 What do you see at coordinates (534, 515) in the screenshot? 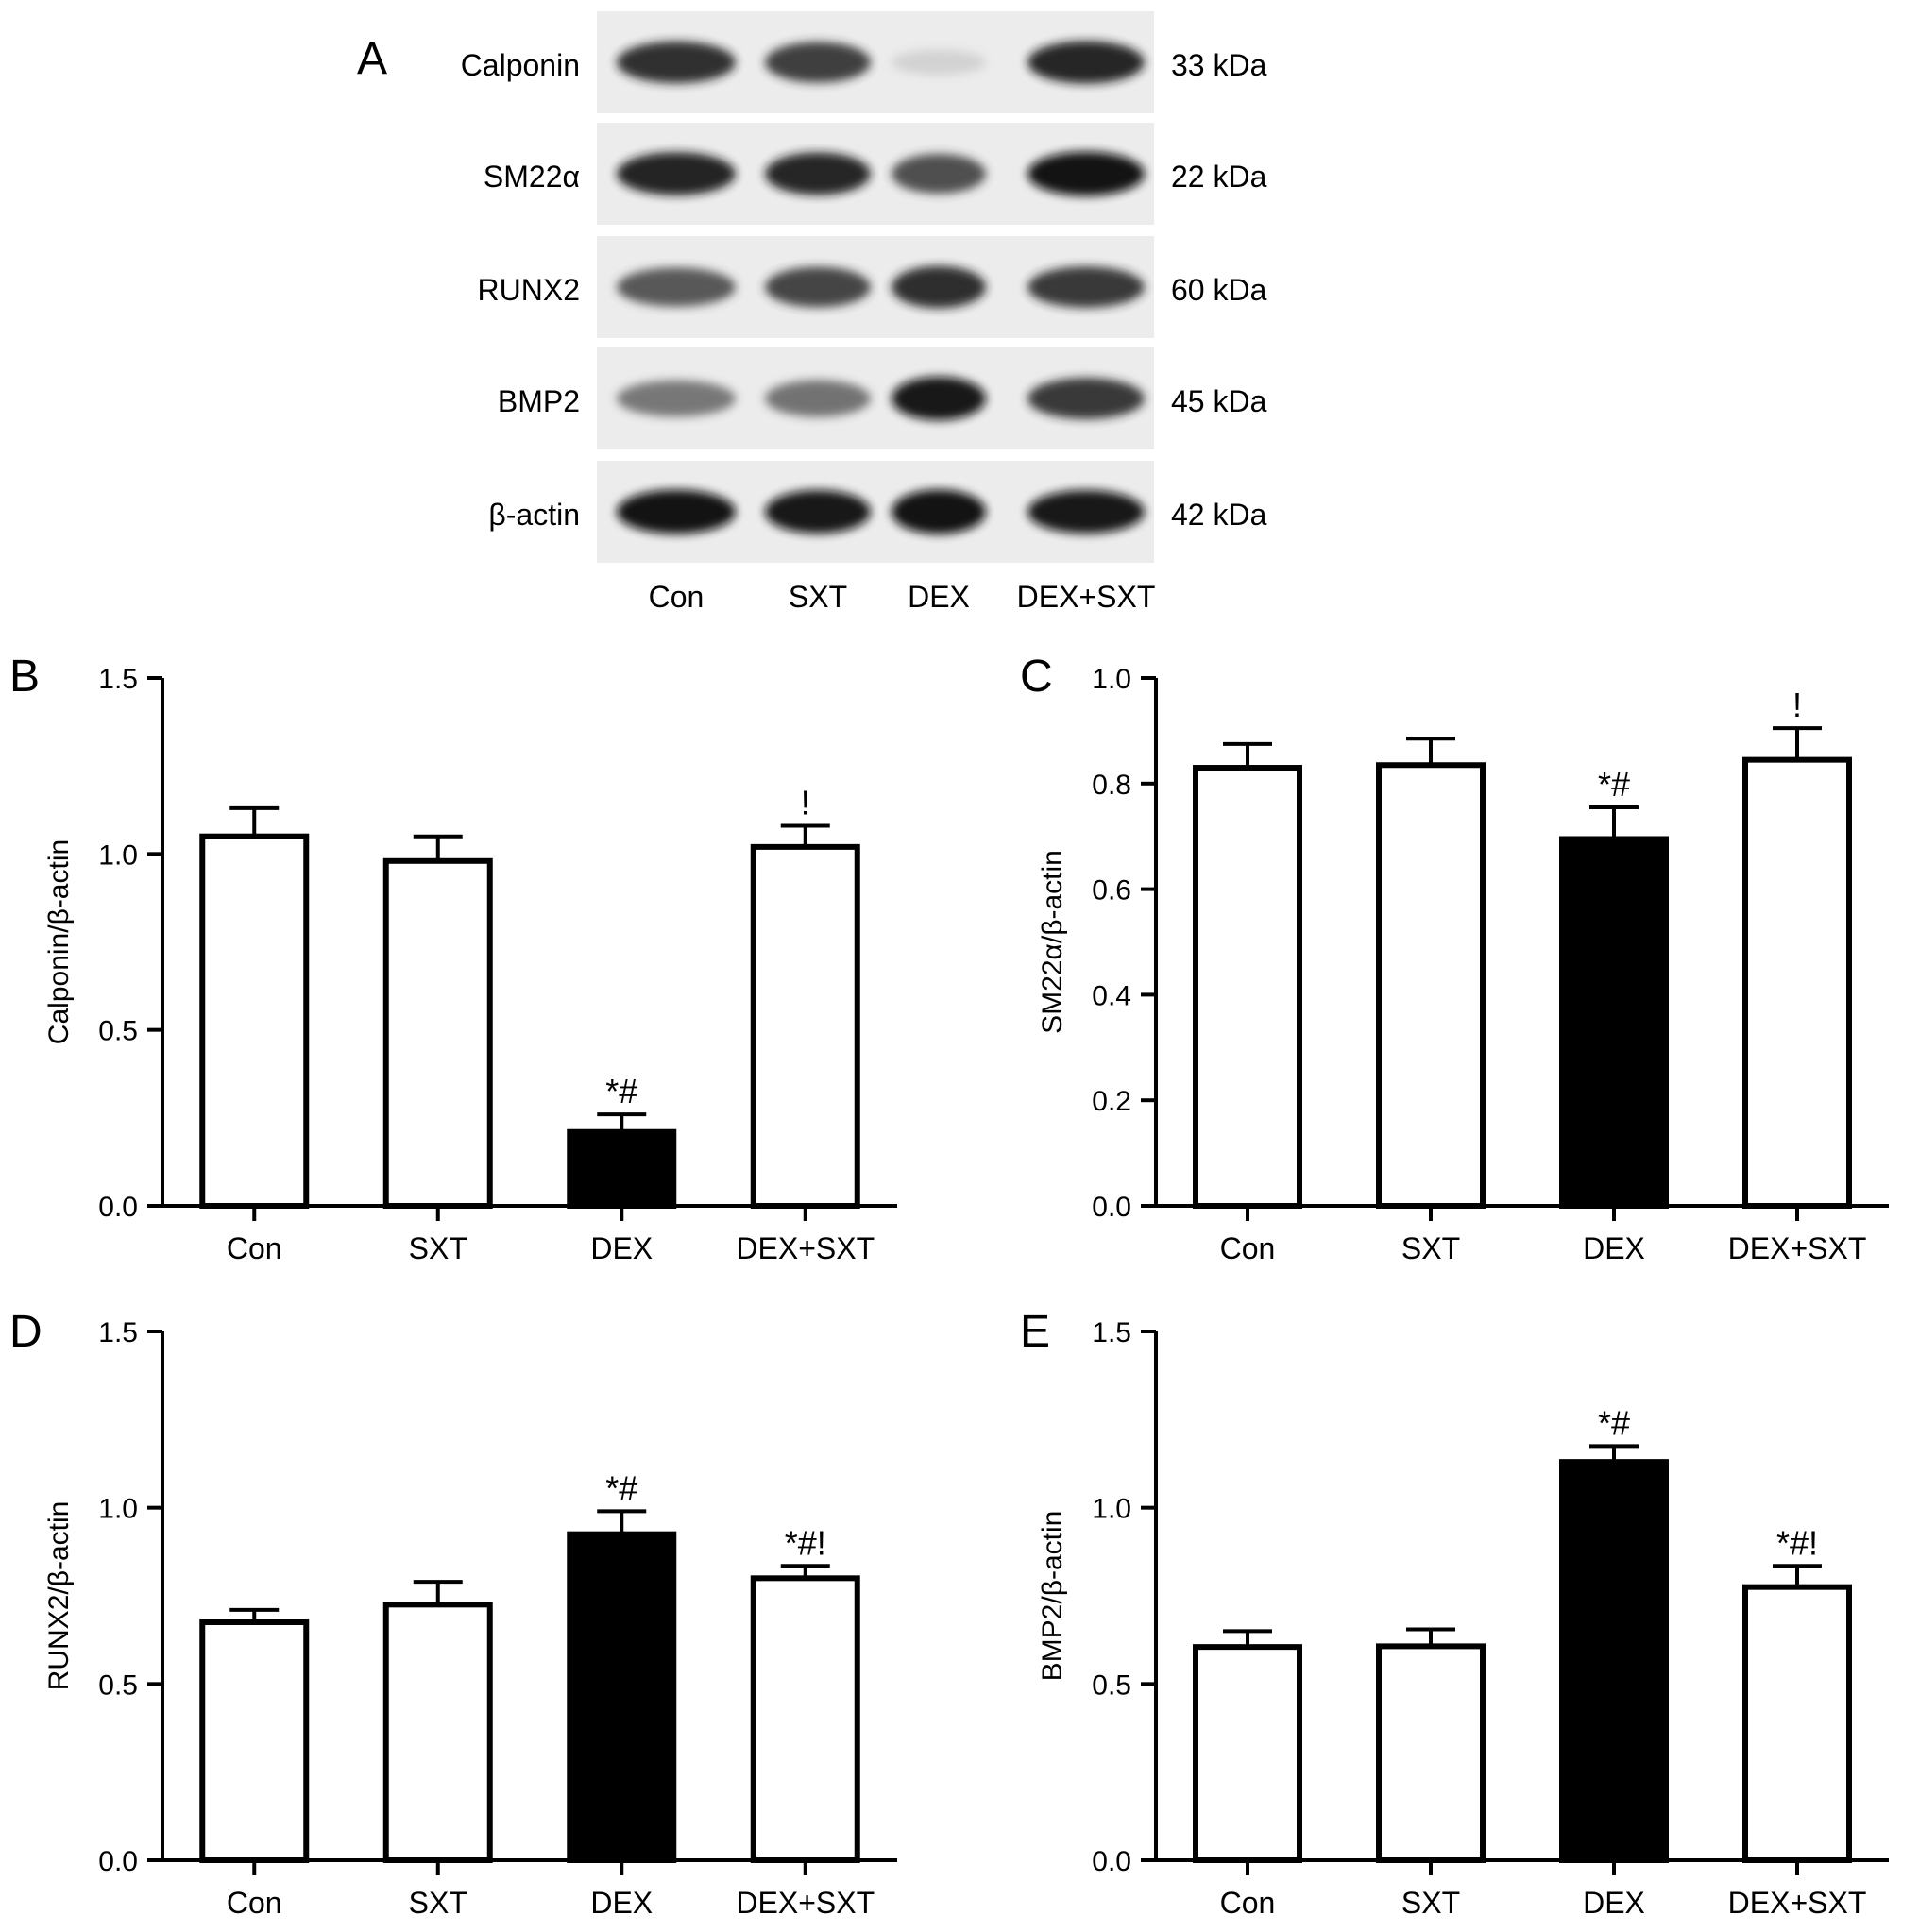
I see `protein-label: β-actin` at bounding box center [534, 515].